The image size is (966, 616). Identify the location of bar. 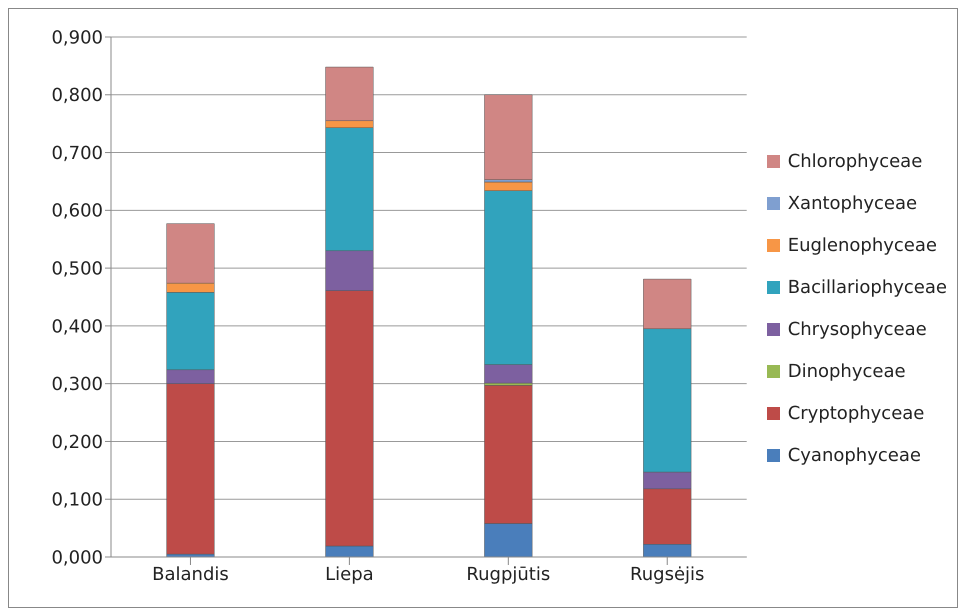
(508, 137).